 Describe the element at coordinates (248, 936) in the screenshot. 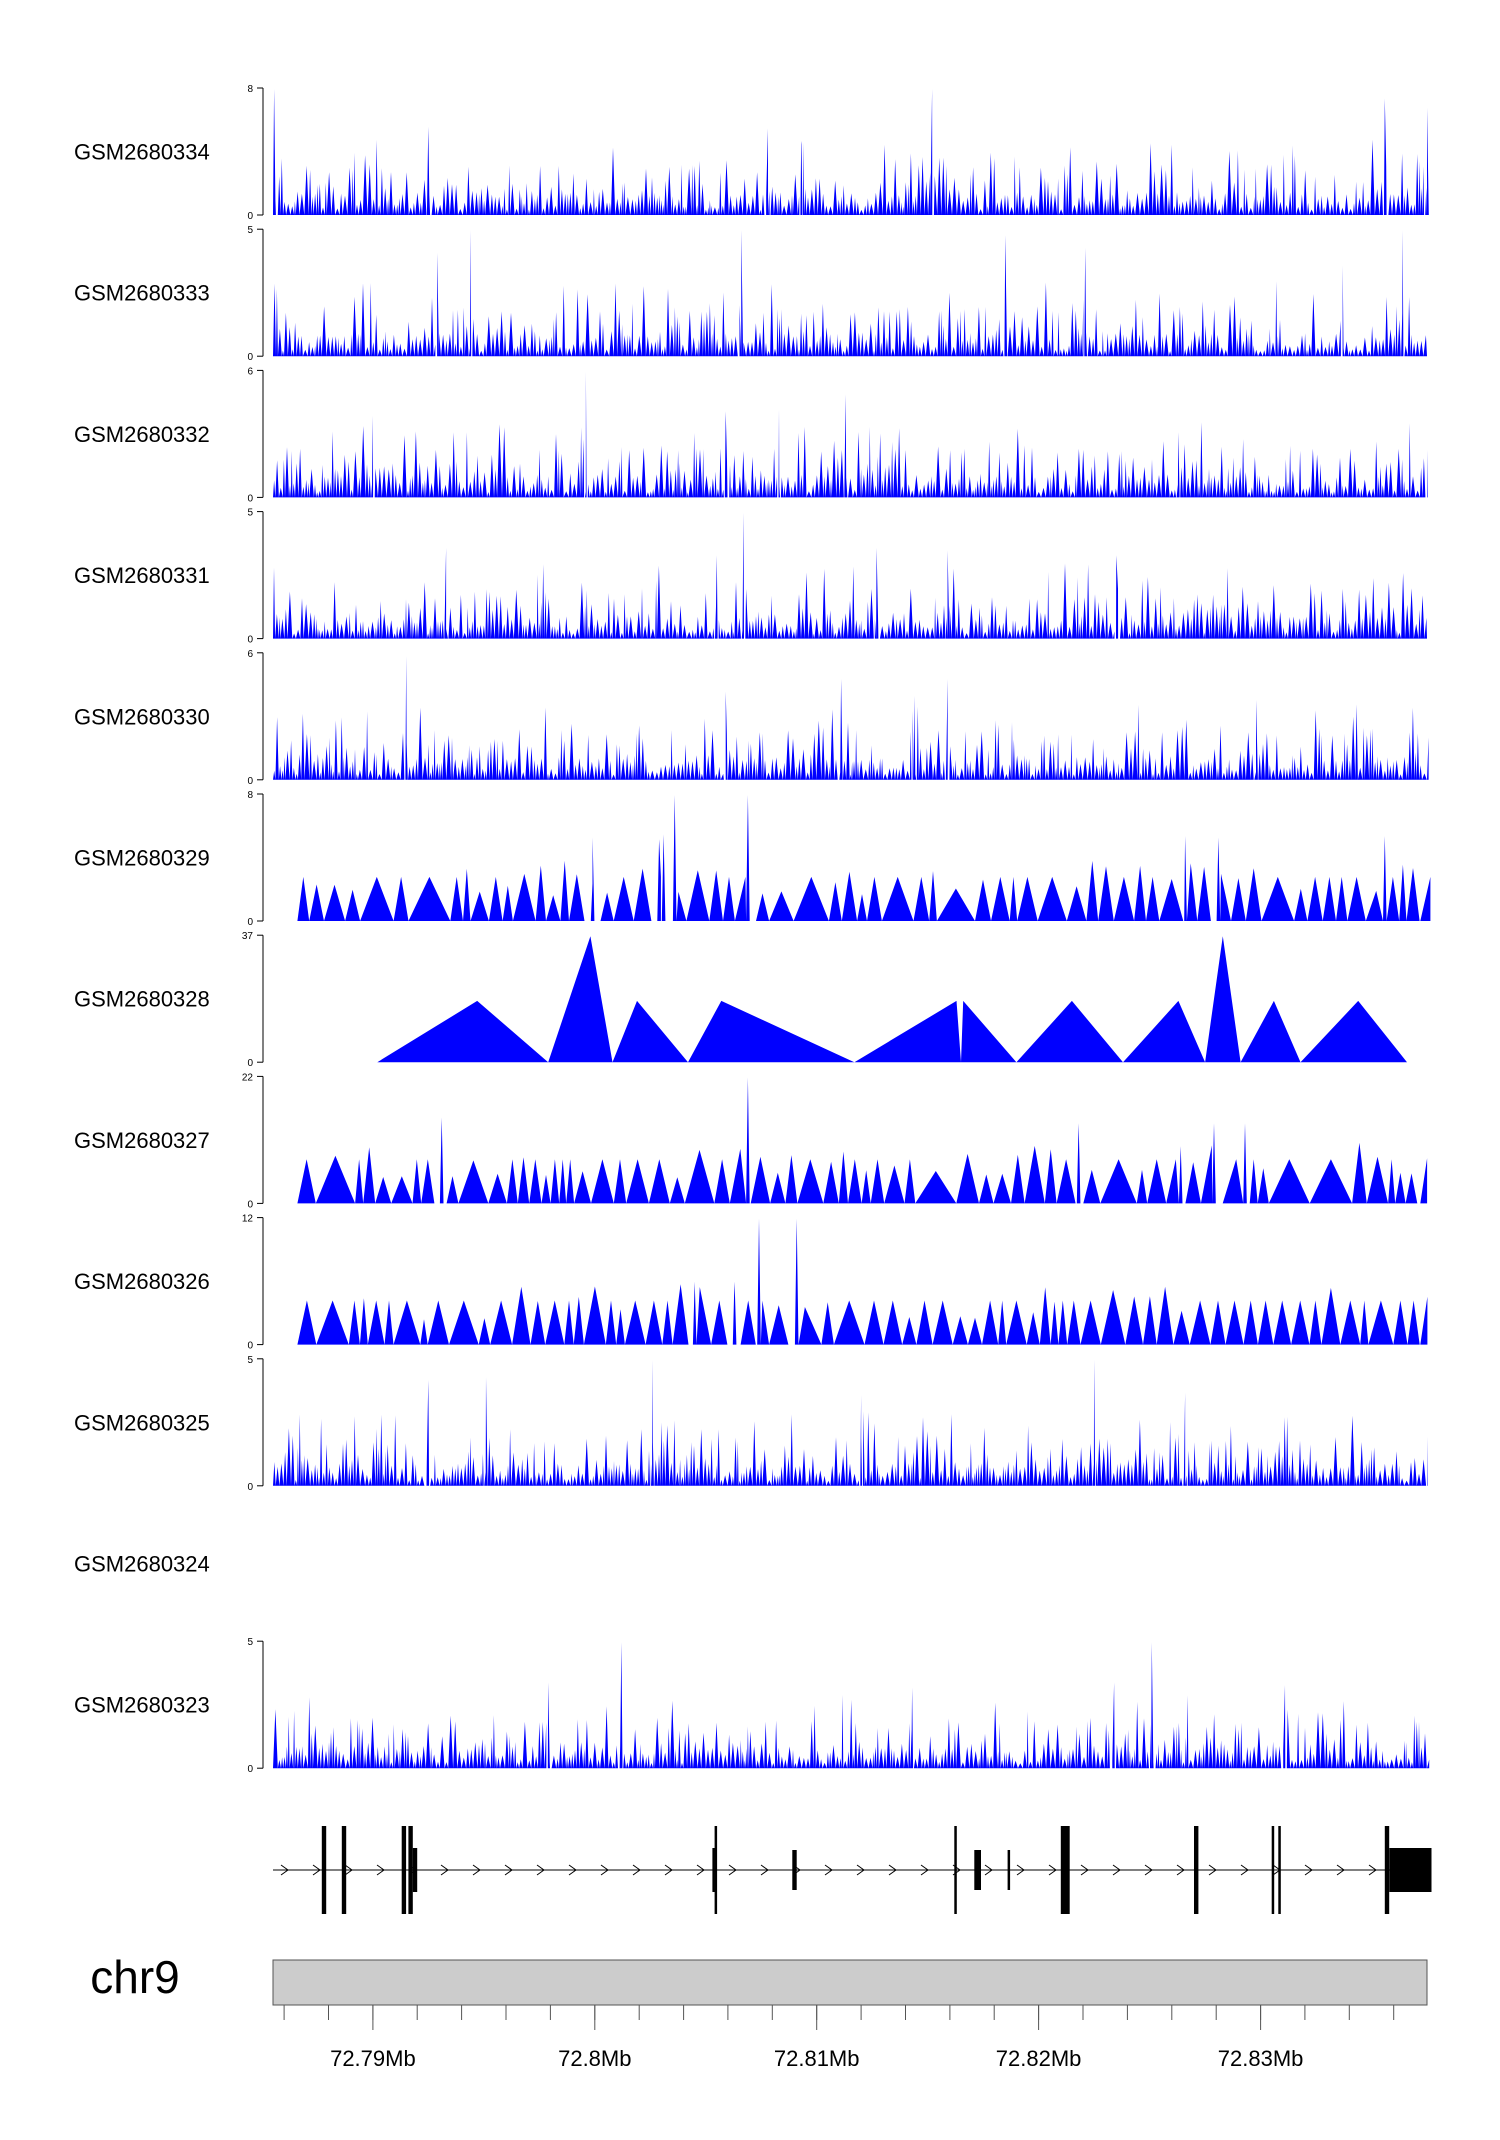

I see `y-tick-label-max: 37` at that location.